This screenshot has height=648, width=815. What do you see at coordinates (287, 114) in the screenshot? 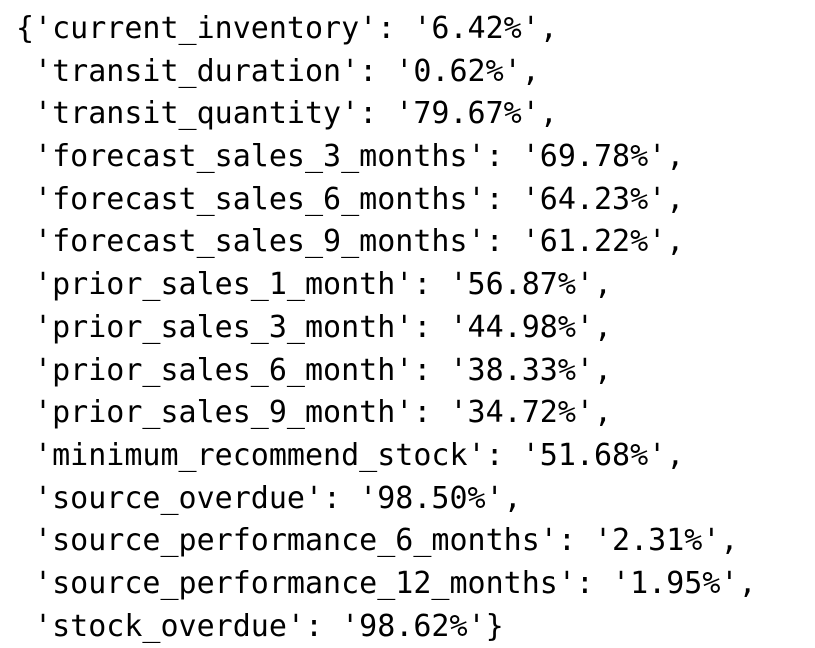
I see `code-line: 'transit_quantity': '79.67%',` at bounding box center [287, 114].